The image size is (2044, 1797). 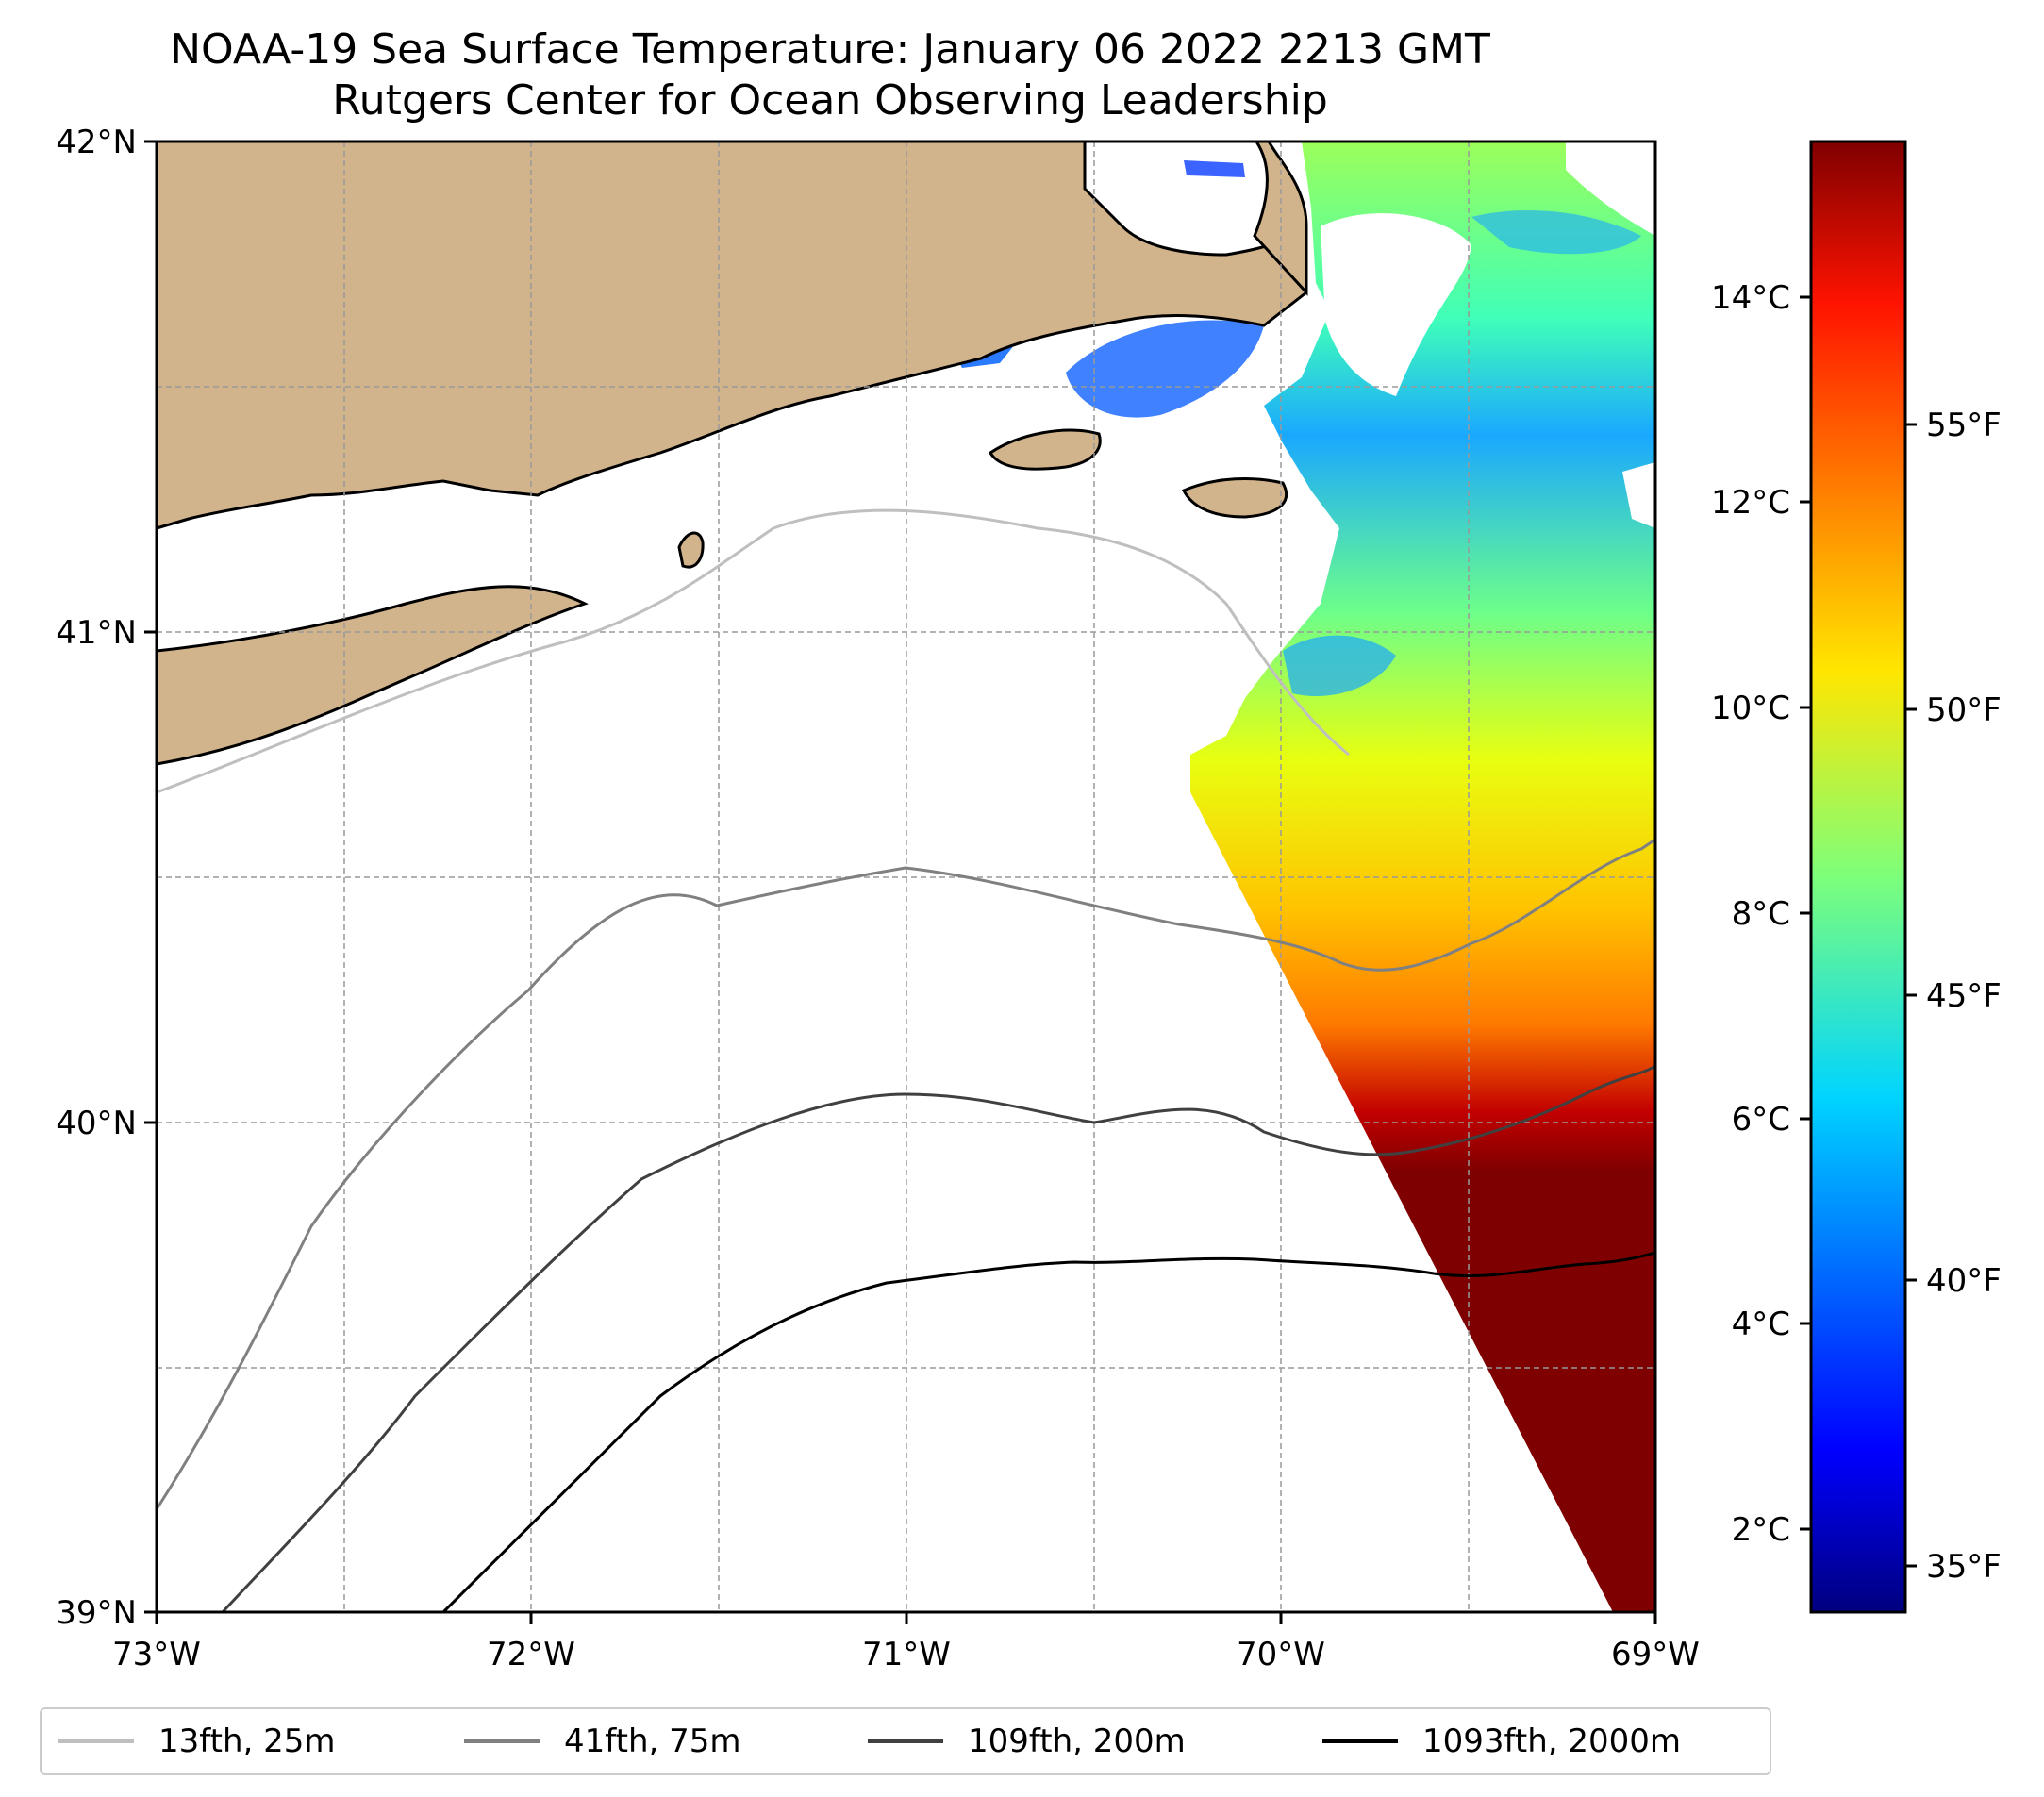 What do you see at coordinates (247, 1741) in the screenshot?
I see `legend-label: 13fth, 25m` at bounding box center [247, 1741].